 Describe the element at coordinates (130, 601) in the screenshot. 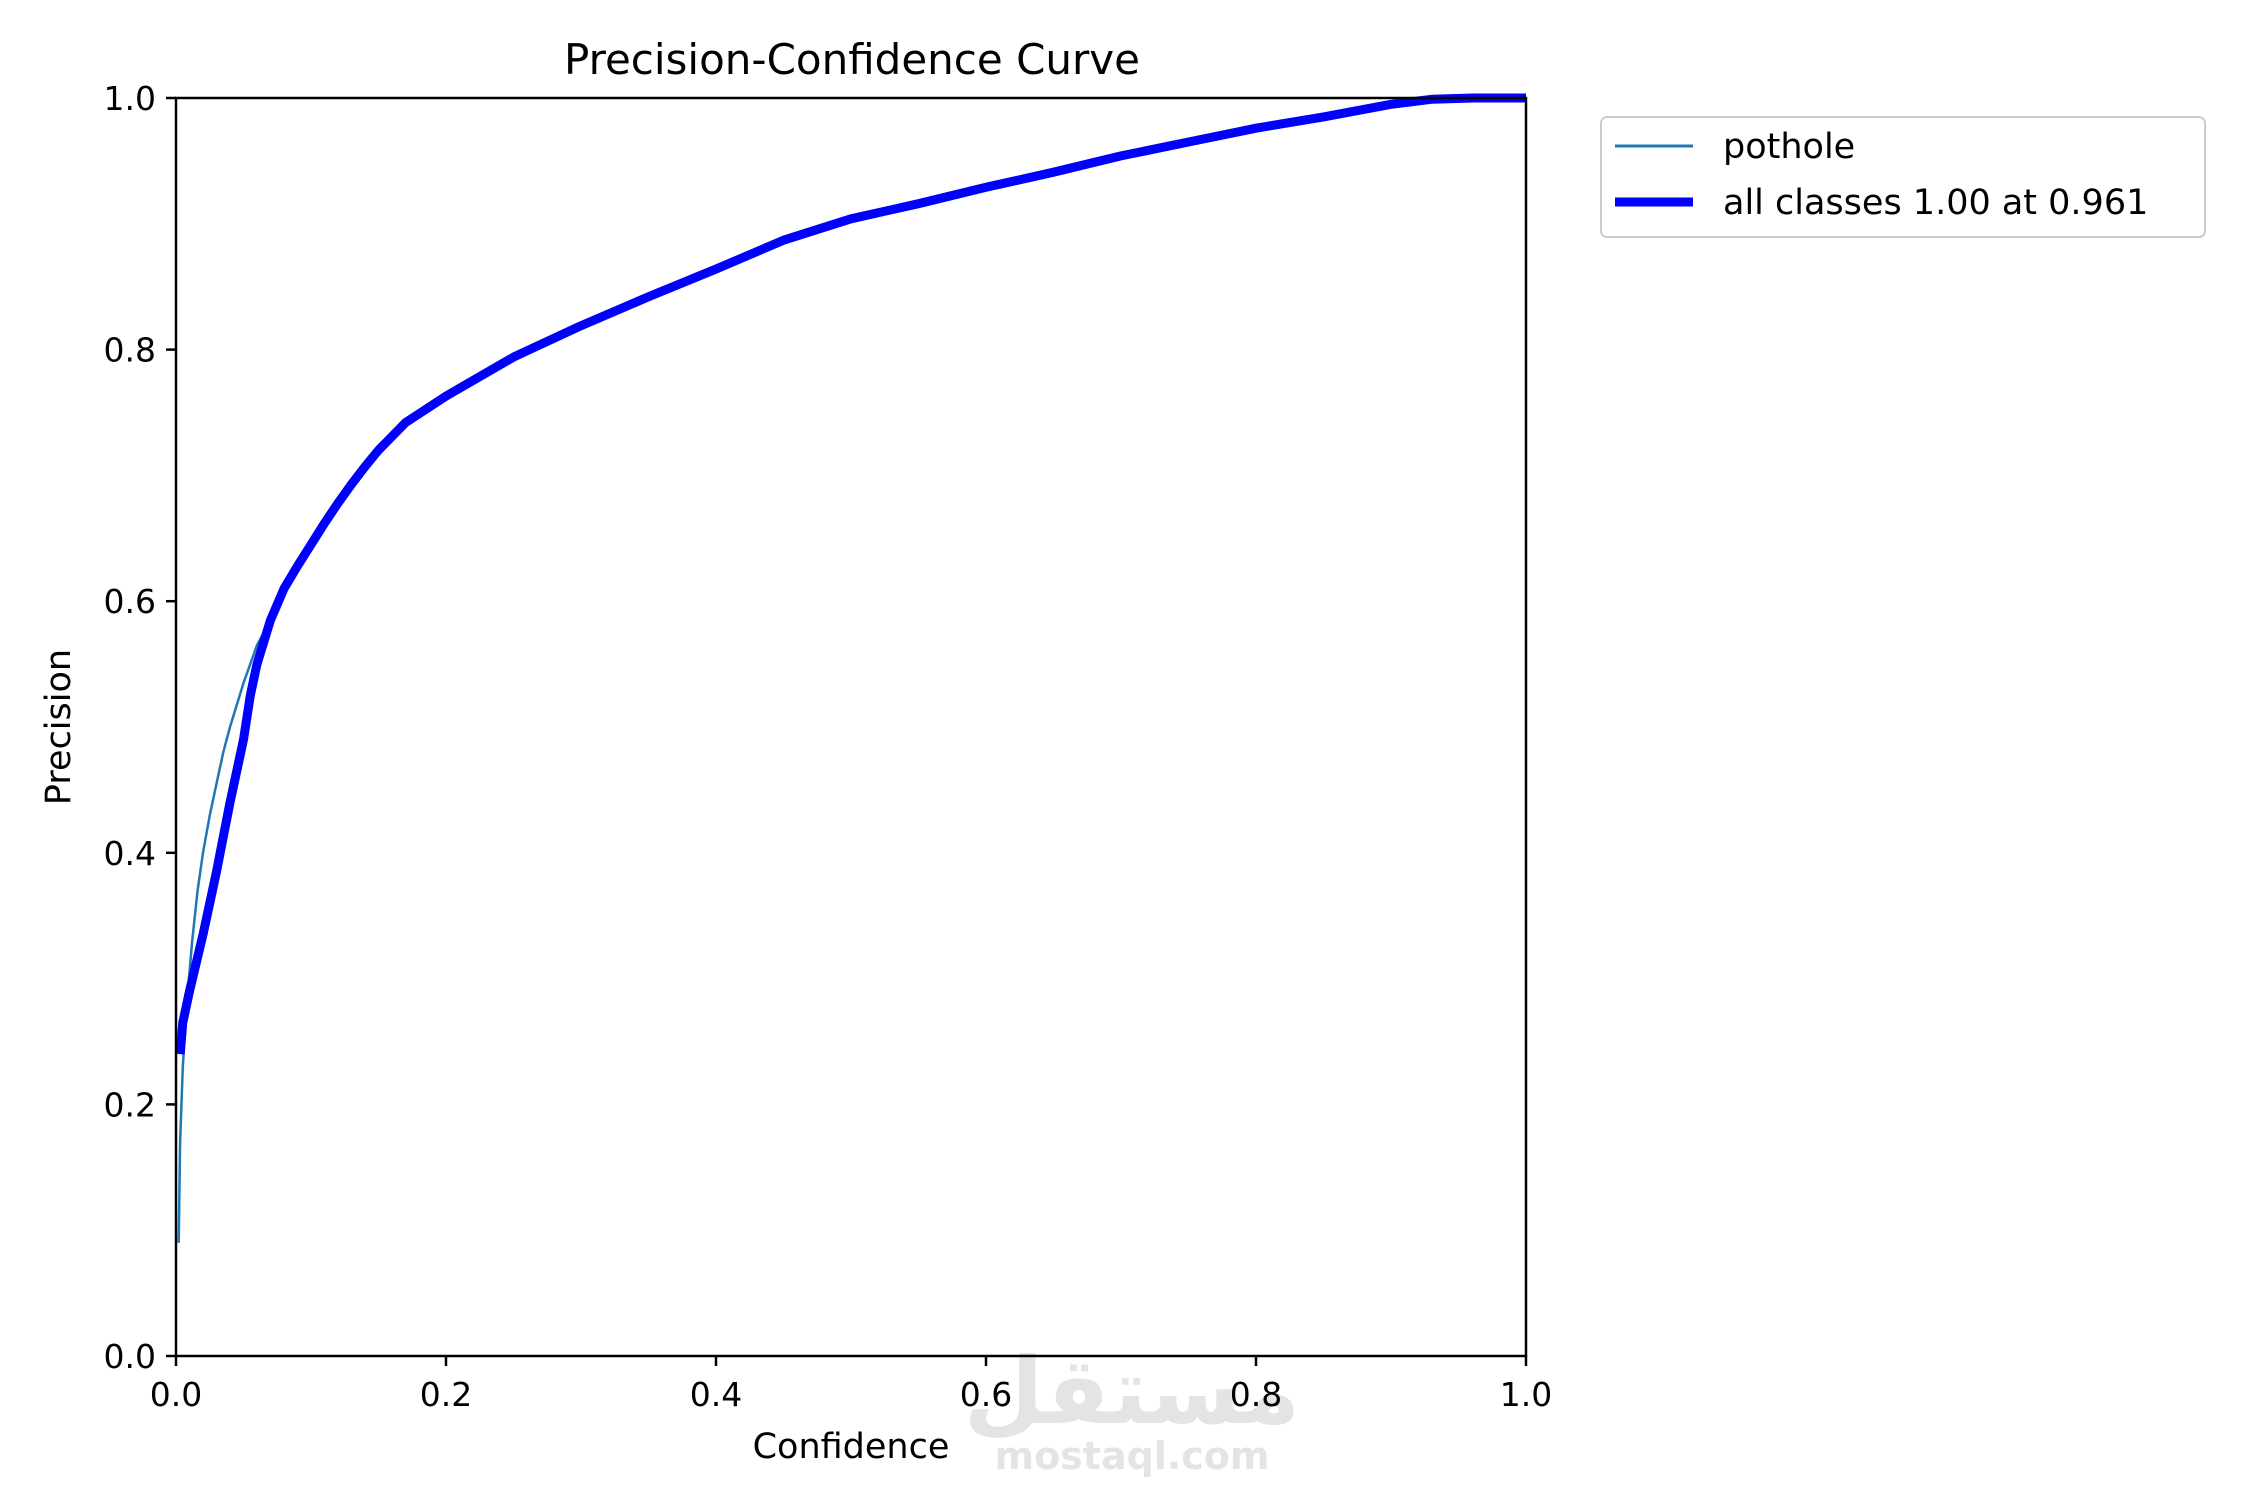

I see `y-tick-label: 0.6` at that location.